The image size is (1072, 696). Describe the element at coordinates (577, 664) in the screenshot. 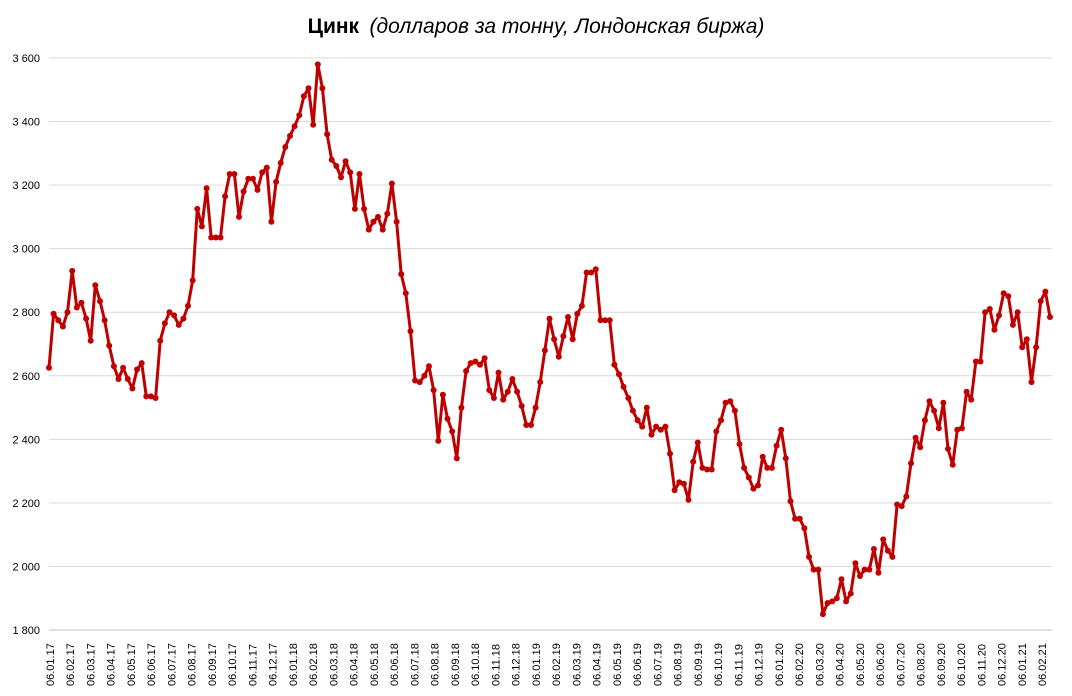

I see `x-tick-label: 06.03.19` at that location.